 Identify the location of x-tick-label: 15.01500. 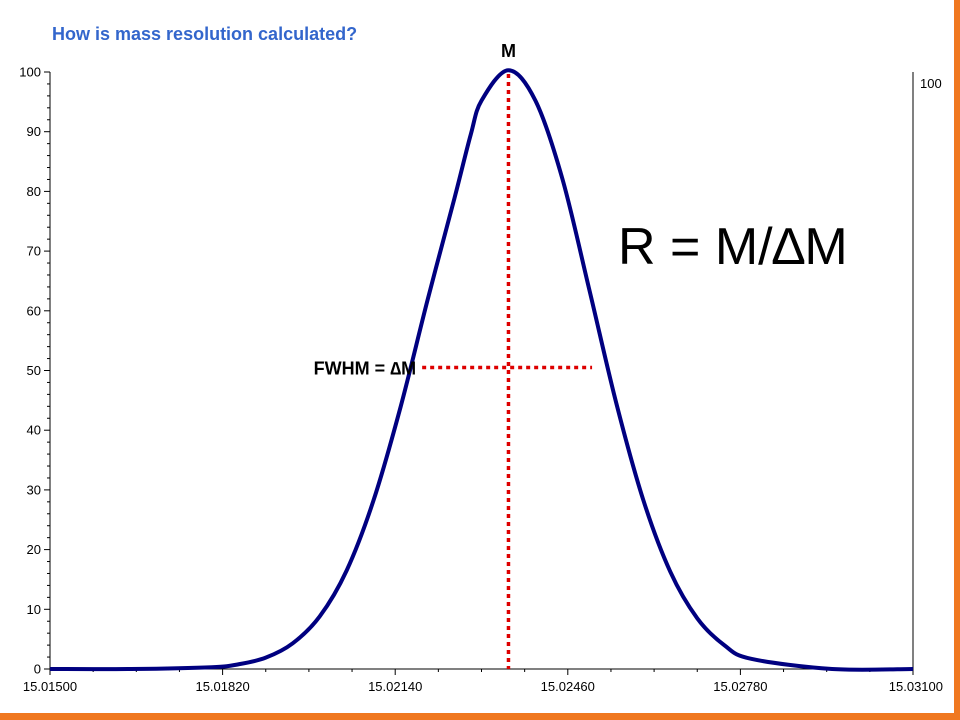
(50, 686).